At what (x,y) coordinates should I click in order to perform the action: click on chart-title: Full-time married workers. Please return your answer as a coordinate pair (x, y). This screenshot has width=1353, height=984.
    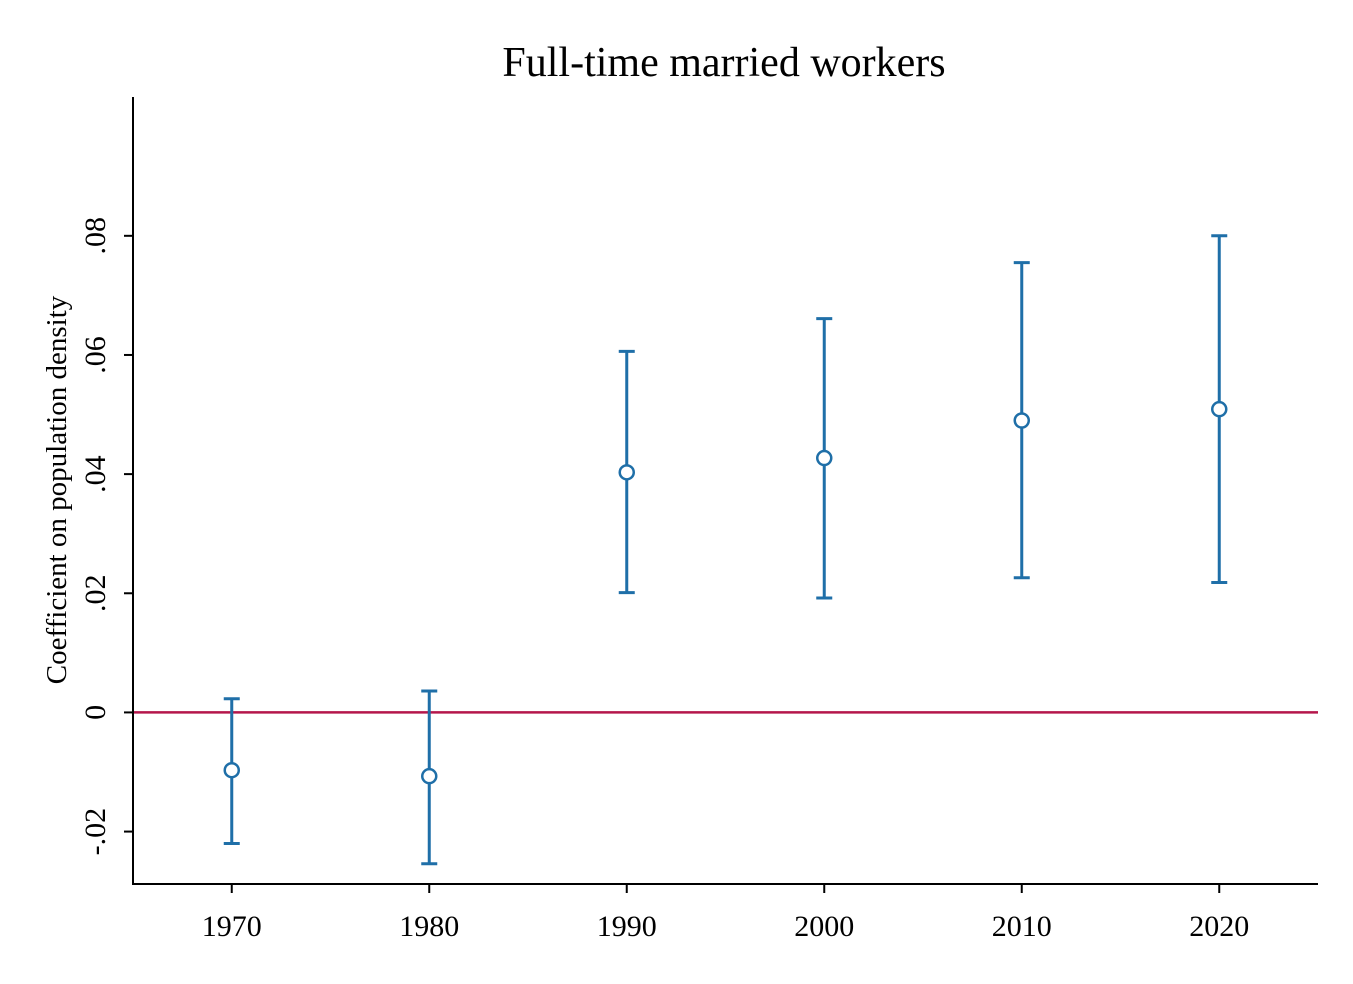
    Looking at the image, I should click on (723, 63).